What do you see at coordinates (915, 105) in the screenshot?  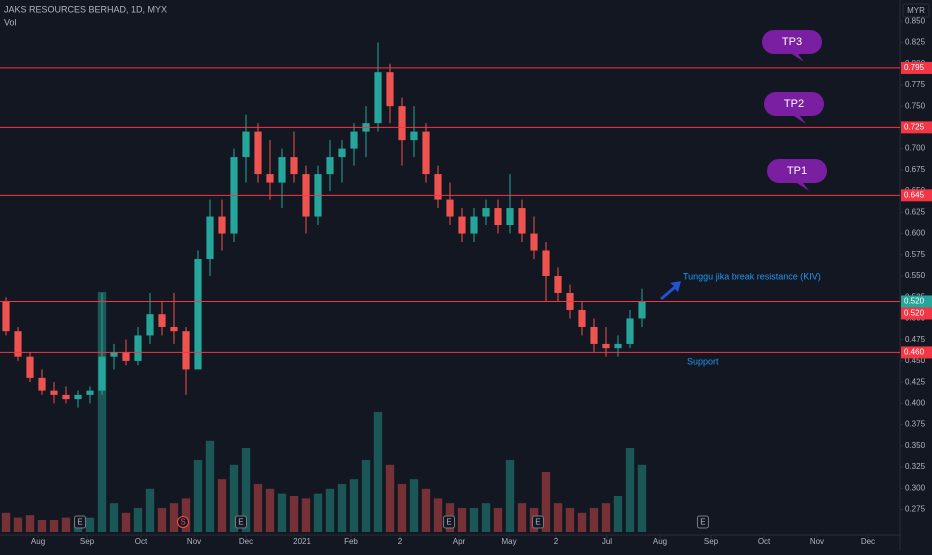 I see `y-tick-label: 0.750` at bounding box center [915, 105].